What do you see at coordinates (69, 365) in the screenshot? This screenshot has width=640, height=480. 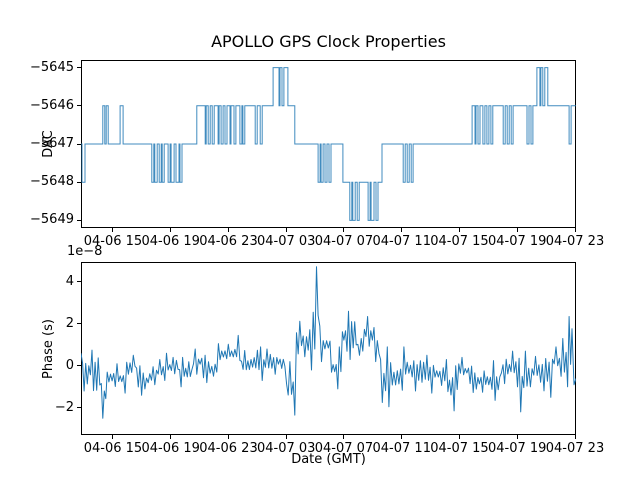 I see `y-tick-label: 0` at bounding box center [69, 365].